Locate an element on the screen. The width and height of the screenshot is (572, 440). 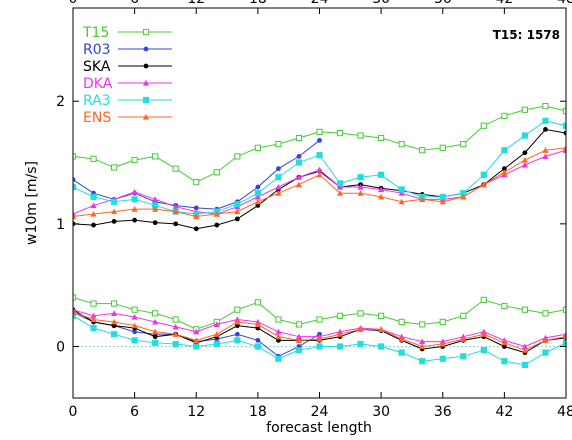
annotation: T15: 1578 is located at coordinates (526, 35).